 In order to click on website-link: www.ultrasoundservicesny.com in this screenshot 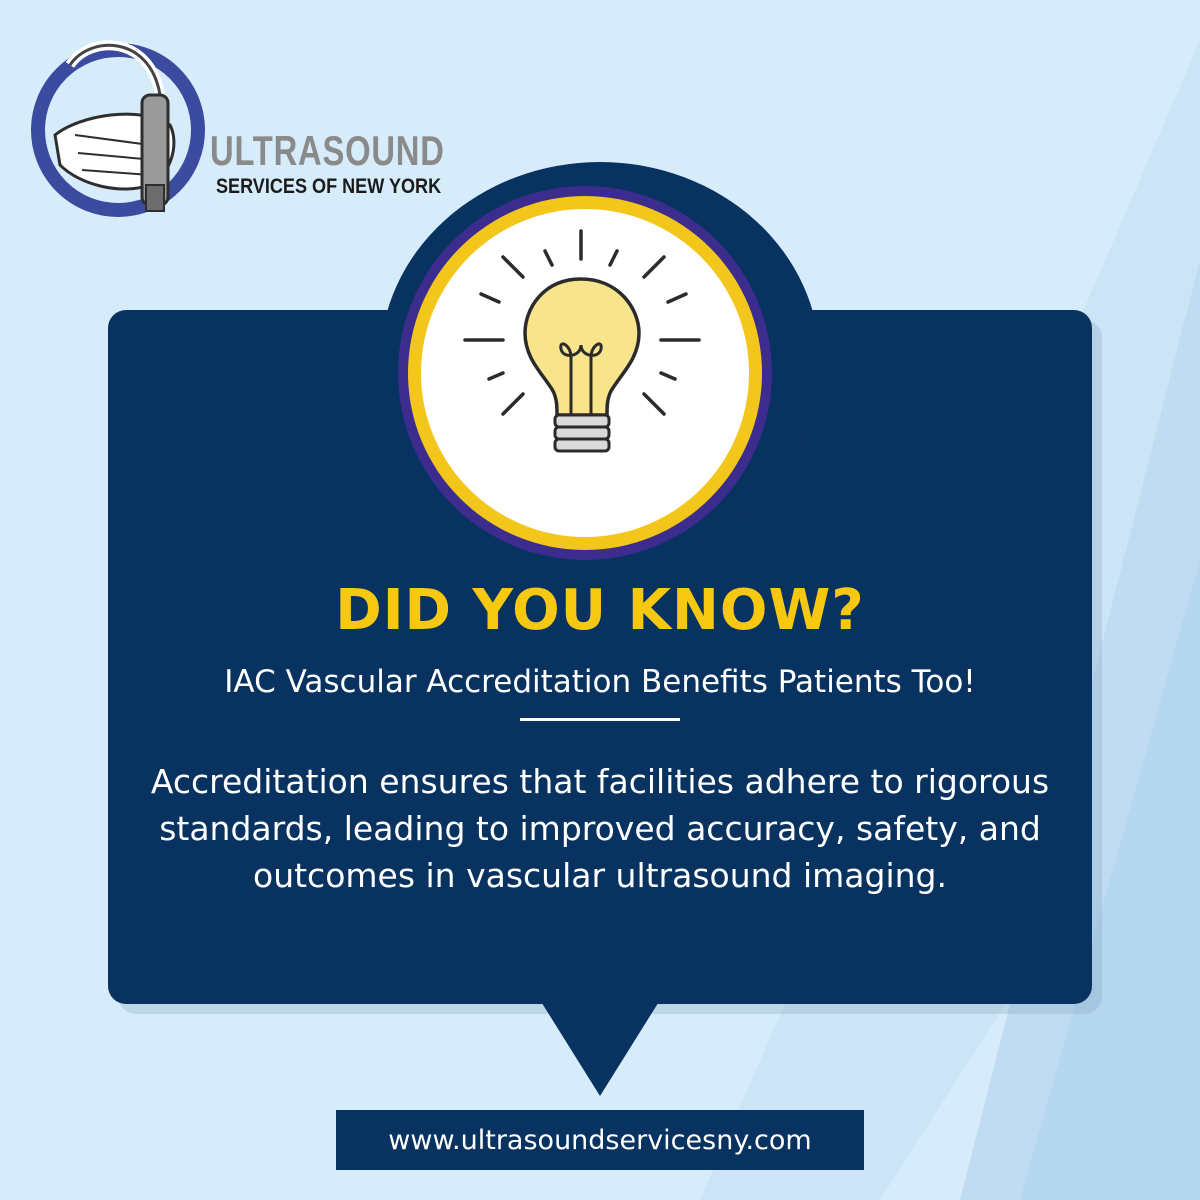, I will do `click(600, 1140)`.